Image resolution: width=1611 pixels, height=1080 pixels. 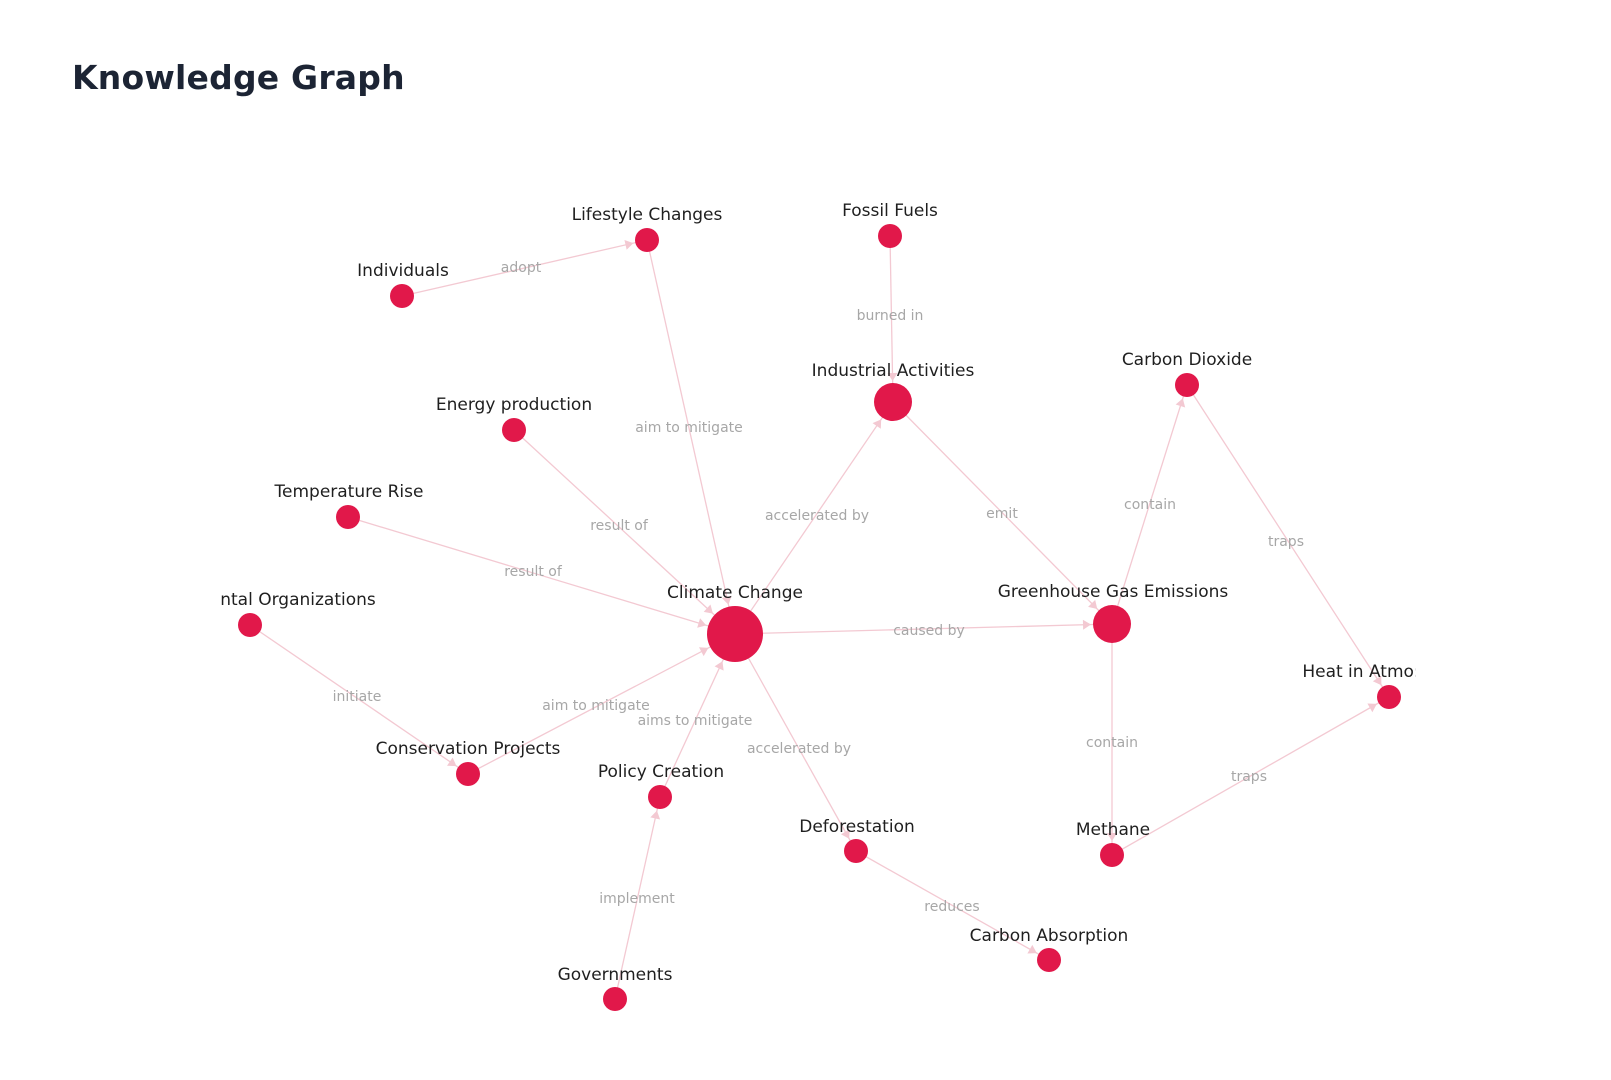 I want to click on node-label: Carbon Absorption, so click(x=1049, y=936).